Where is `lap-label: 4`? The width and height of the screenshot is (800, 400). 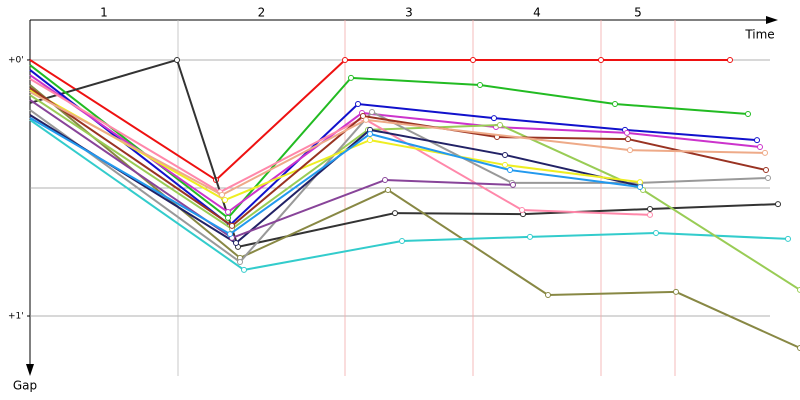 lap-label: 4 is located at coordinates (537, 13).